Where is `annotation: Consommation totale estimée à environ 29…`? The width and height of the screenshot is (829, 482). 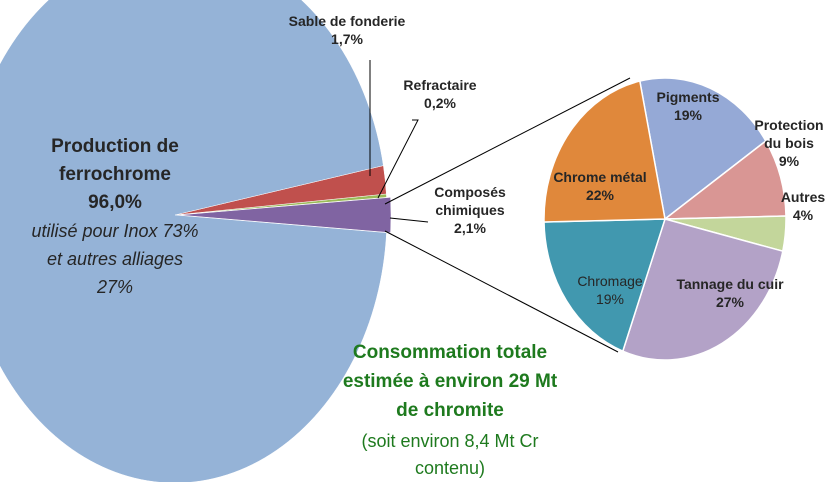
annotation: Consommation totale estimée à environ 29… is located at coordinates (450, 381).